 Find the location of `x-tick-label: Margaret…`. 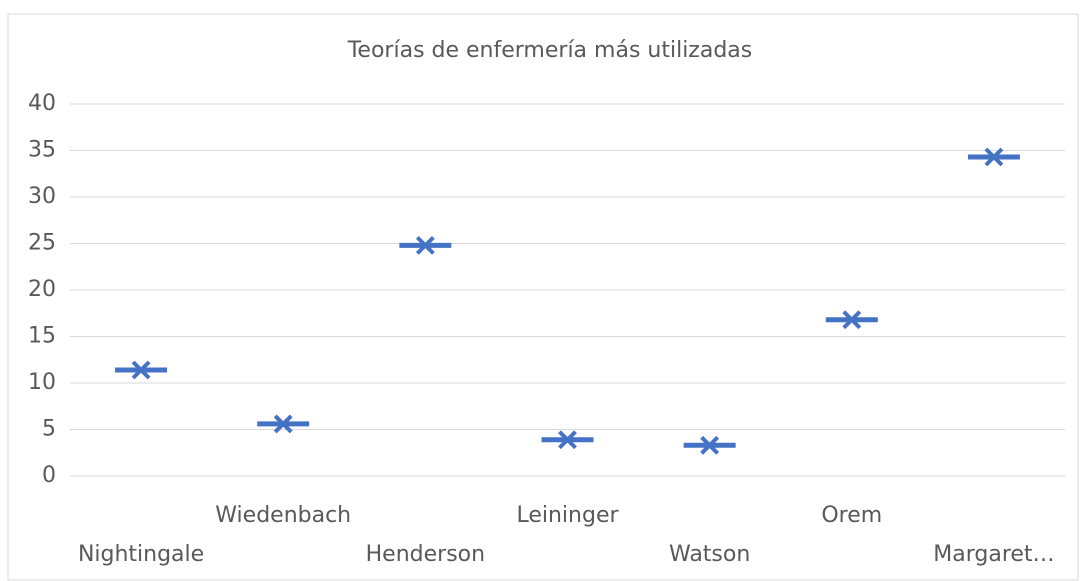

x-tick-label: Margaret… is located at coordinates (993, 554).